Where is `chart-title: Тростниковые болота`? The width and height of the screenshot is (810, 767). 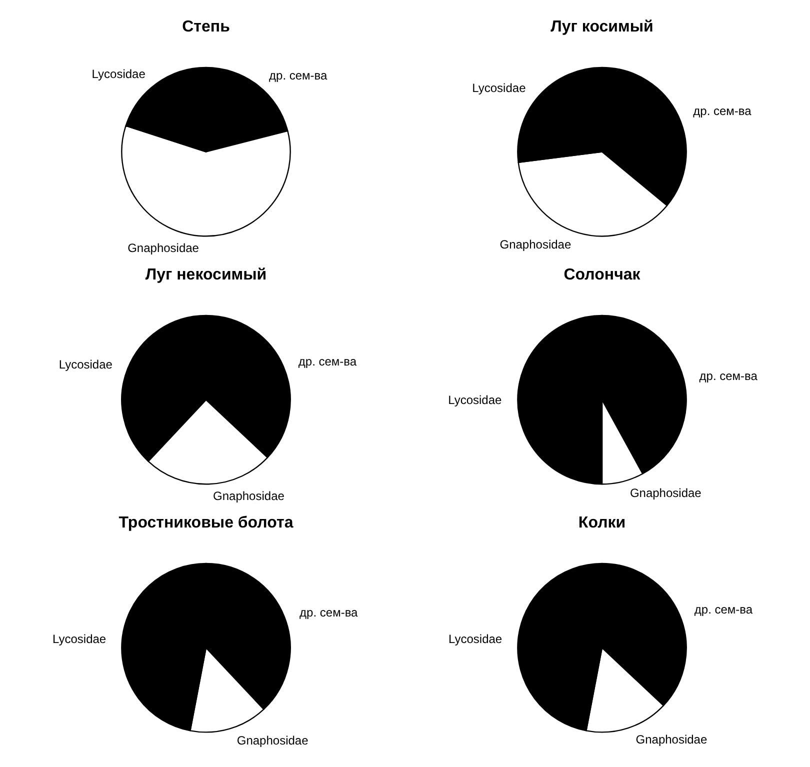
chart-title: Тростниковые болота is located at coordinates (206, 523).